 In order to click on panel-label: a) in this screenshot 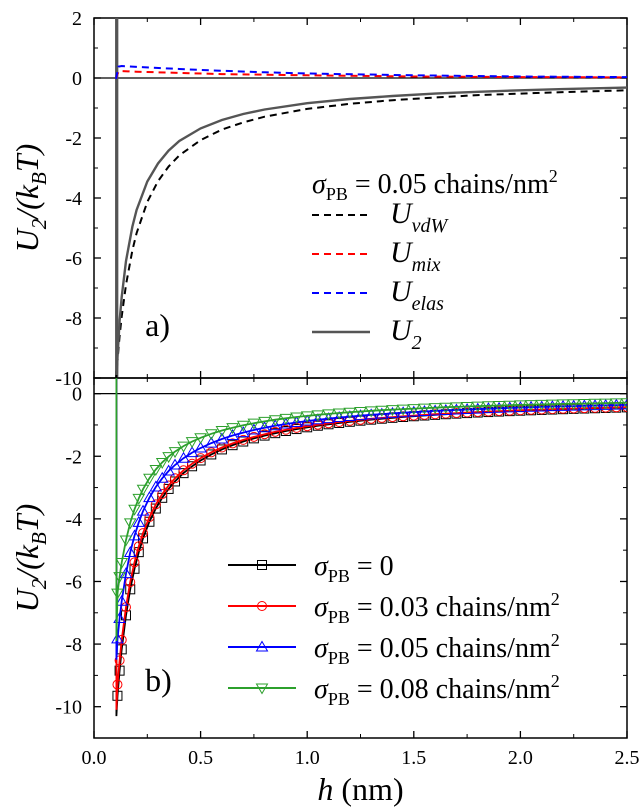, I will do `click(157, 325)`.